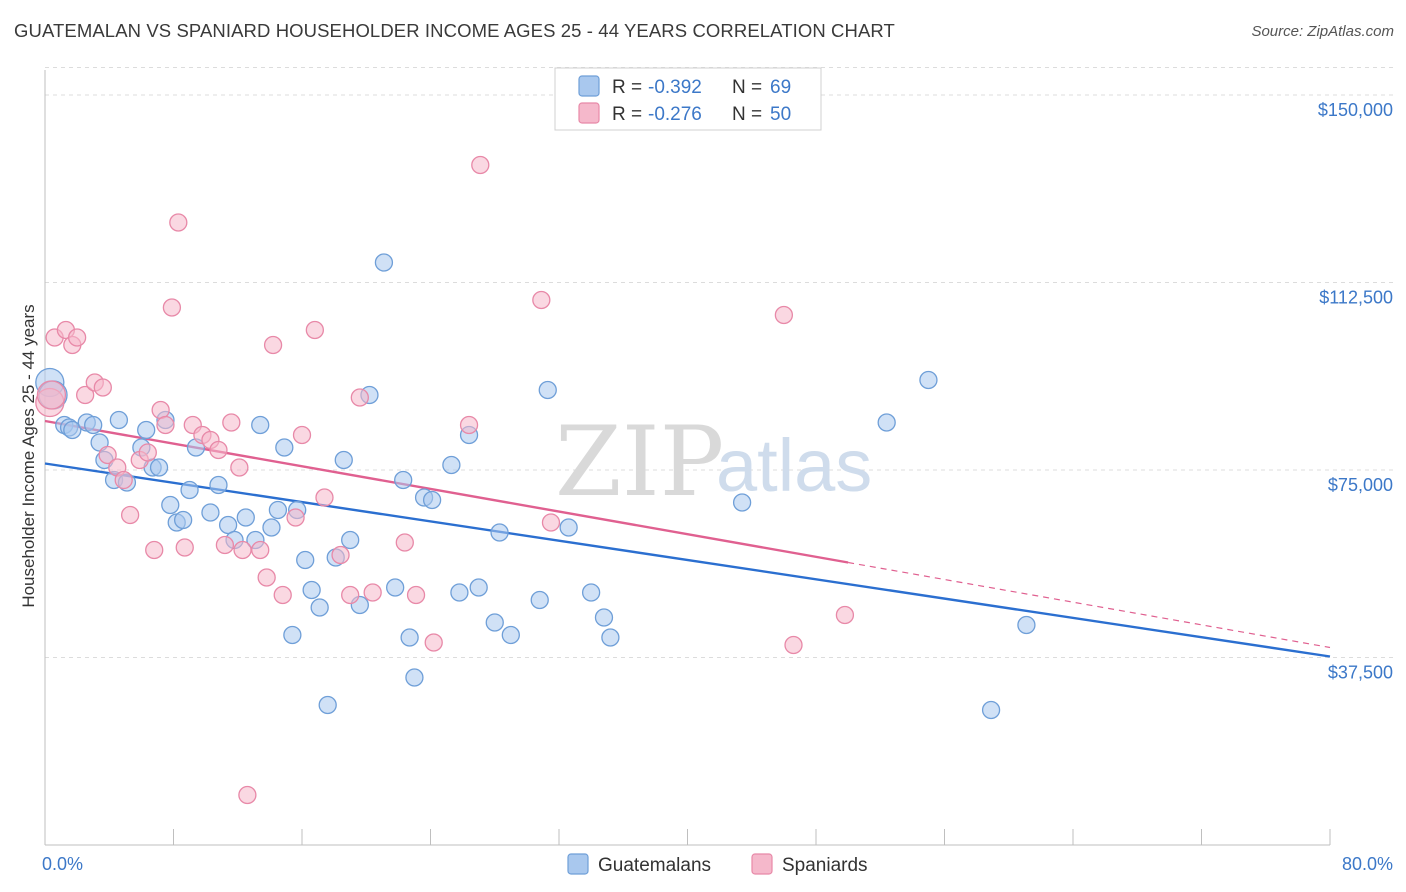 The width and height of the screenshot is (1406, 892). I want to click on trendline-spaniards-extension, so click(1089, 605).